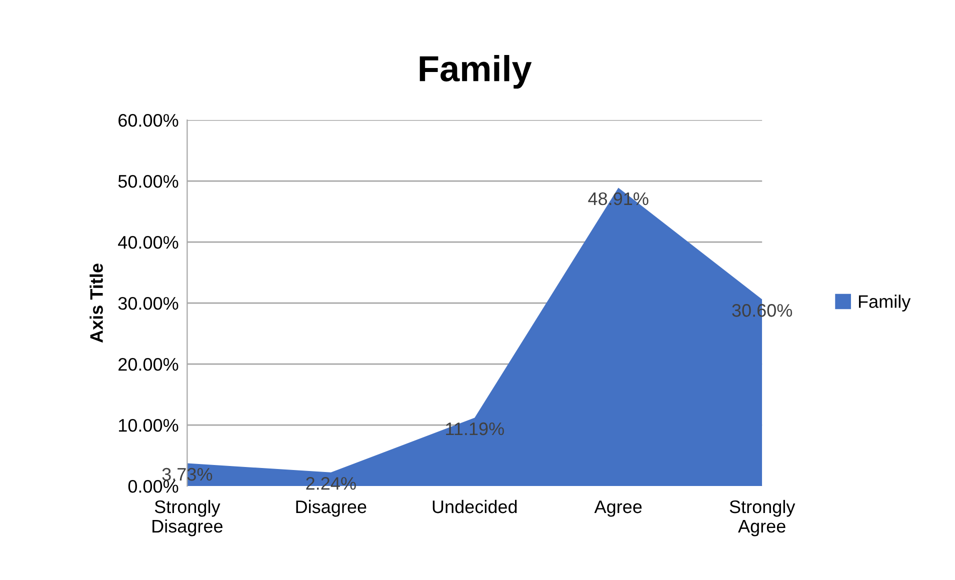 This screenshot has height=580, width=955. I want to click on data-label: 30.60%, so click(762, 310).